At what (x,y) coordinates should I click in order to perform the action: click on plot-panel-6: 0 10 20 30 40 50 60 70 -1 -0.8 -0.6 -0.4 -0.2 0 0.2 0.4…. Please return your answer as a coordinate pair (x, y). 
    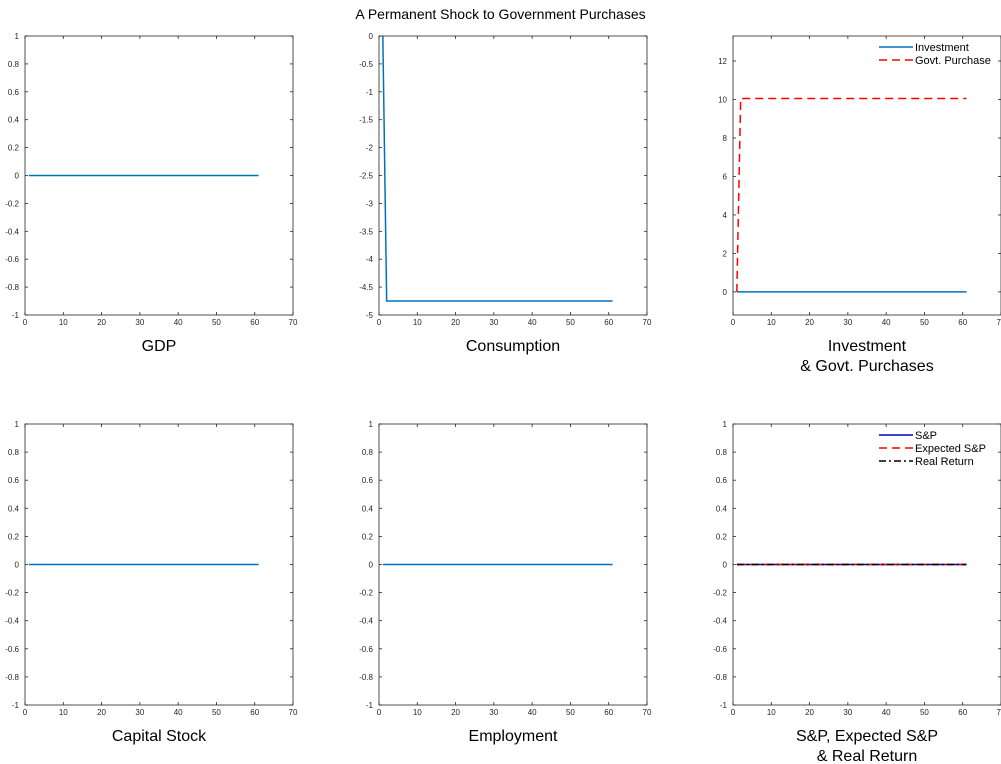
    Looking at the image, I should click on (857, 592).